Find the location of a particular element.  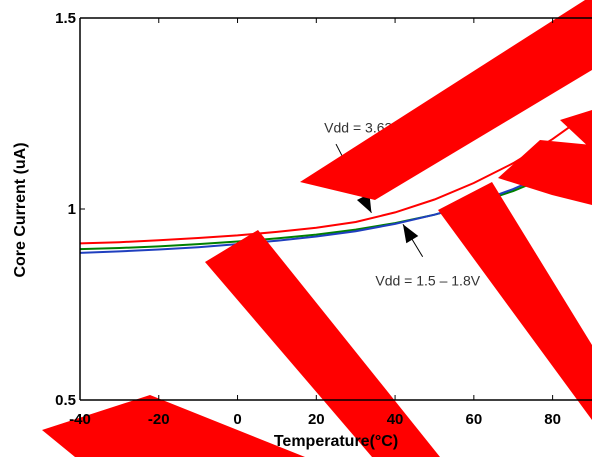

y-tick-label: 1 is located at coordinates (72, 209).